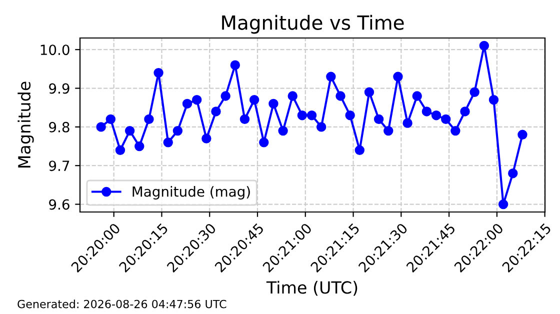  What do you see at coordinates (122, 304) in the screenshot?
I see `text: Generated: 2026-08-26 04:47:56 UTC` at bounding box center [122, 304].